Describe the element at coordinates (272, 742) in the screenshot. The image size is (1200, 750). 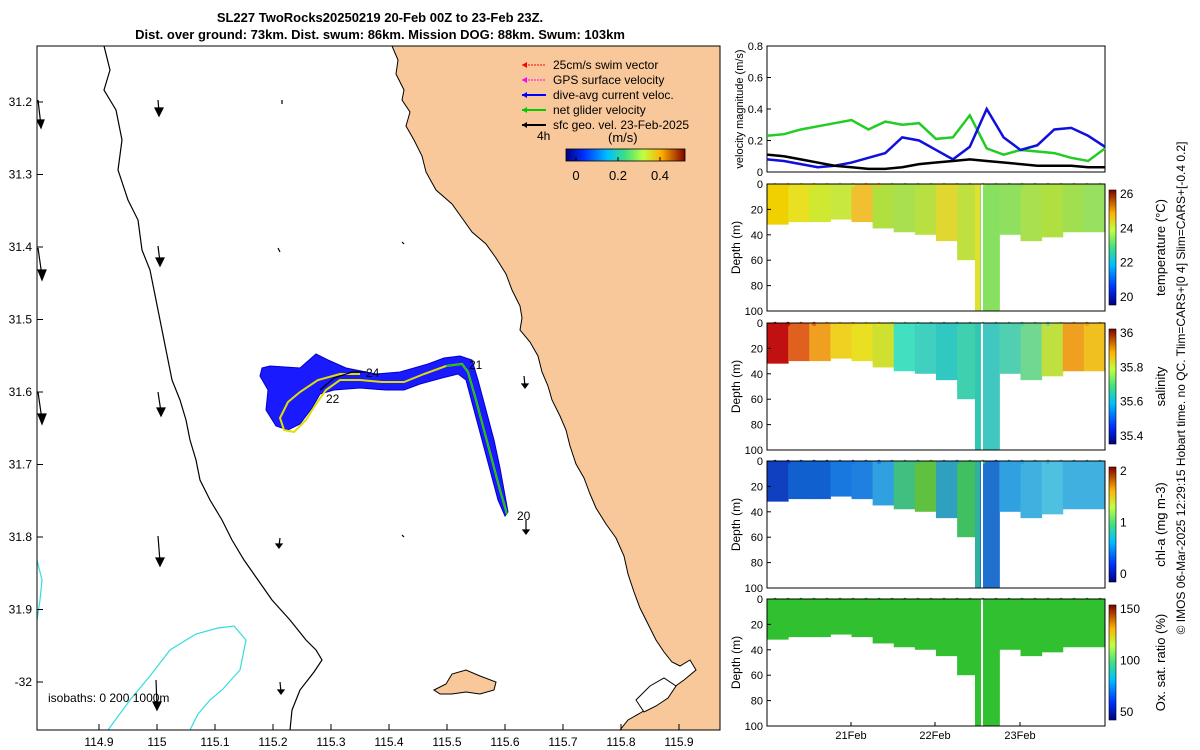
I see `map-x-tick-label: 115.2` at that location.